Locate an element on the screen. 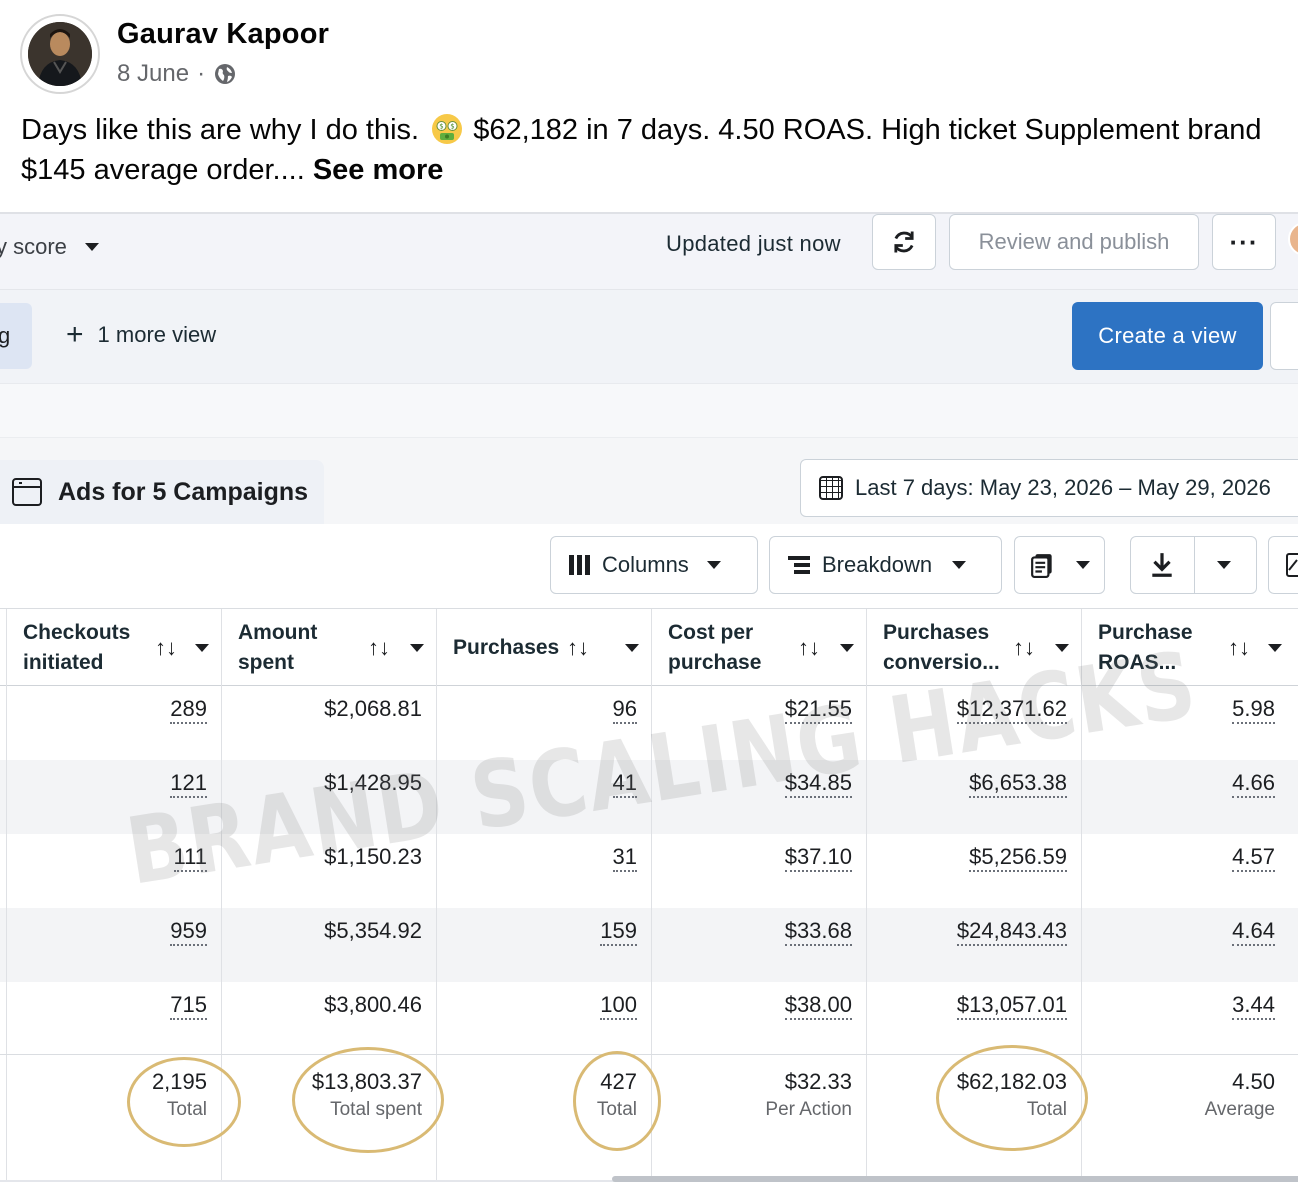 This screenshot has height=1182, width=1298. conversion-value-cell: $5,256.59 is located at coordinates (973, 871).